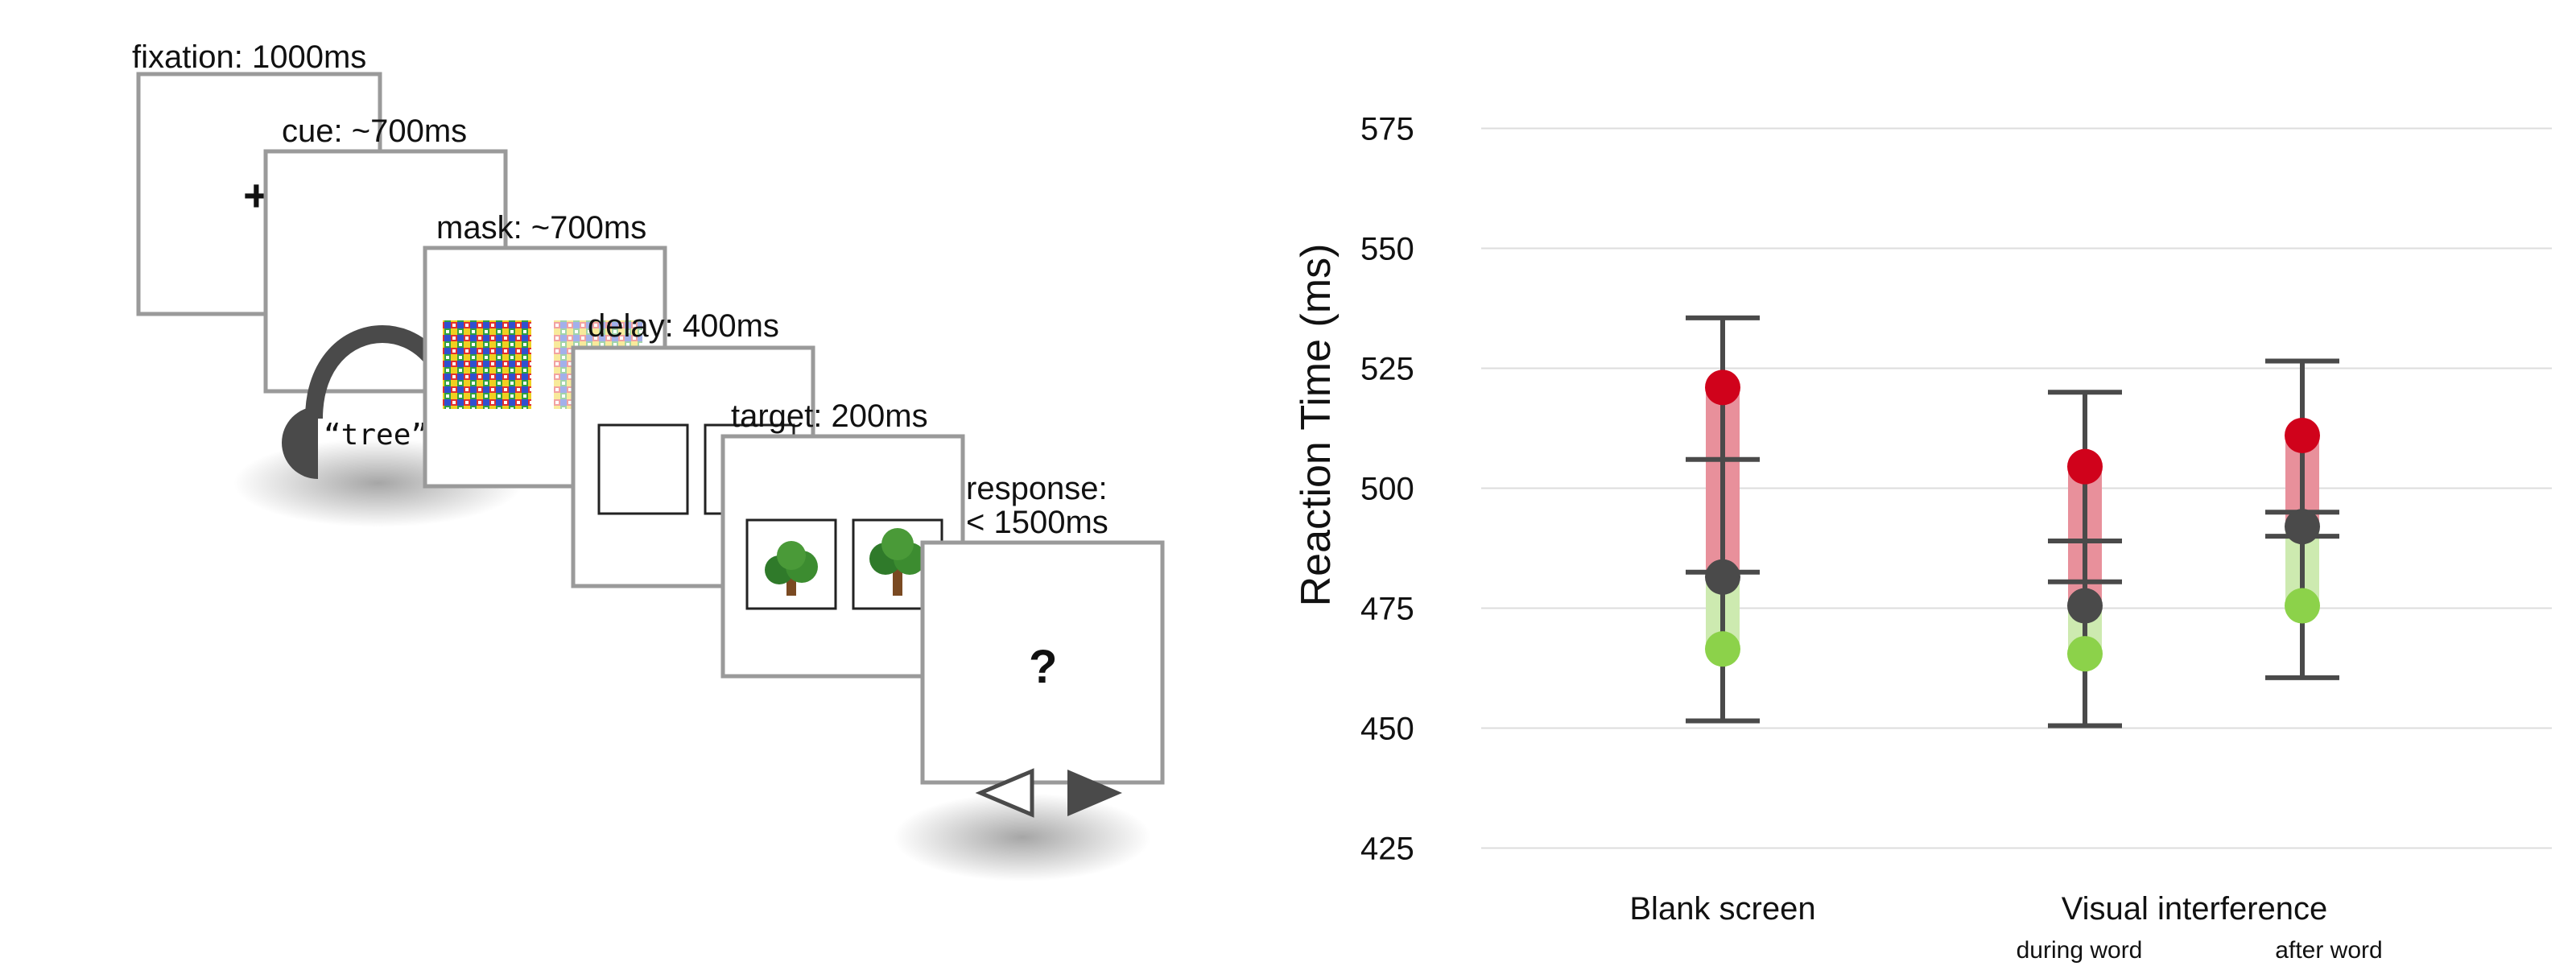 This screenshot has height=966, width=2576. I want to click on response-label-line2: < 1500ms, so click(1037, 522).